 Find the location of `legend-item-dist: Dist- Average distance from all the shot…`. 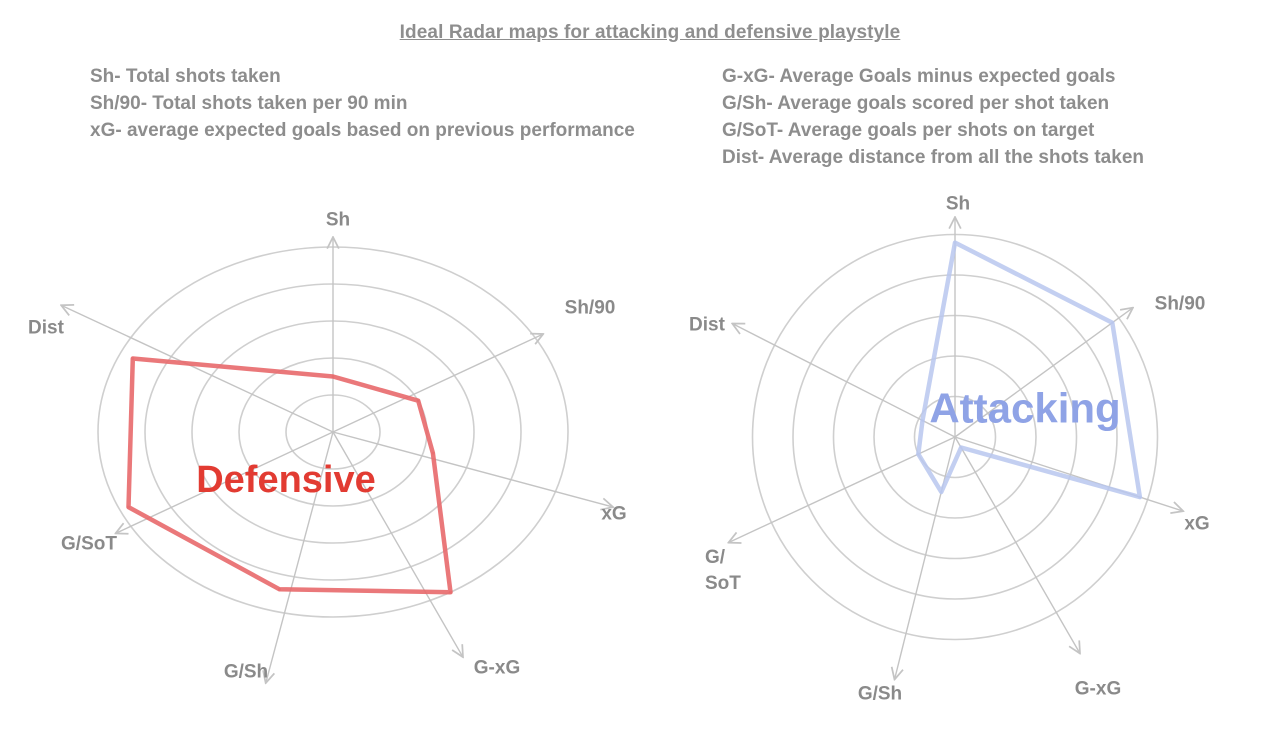

legend-item-dist: Dist- Average distance from all the shot… is located at coordinates (933, 157).